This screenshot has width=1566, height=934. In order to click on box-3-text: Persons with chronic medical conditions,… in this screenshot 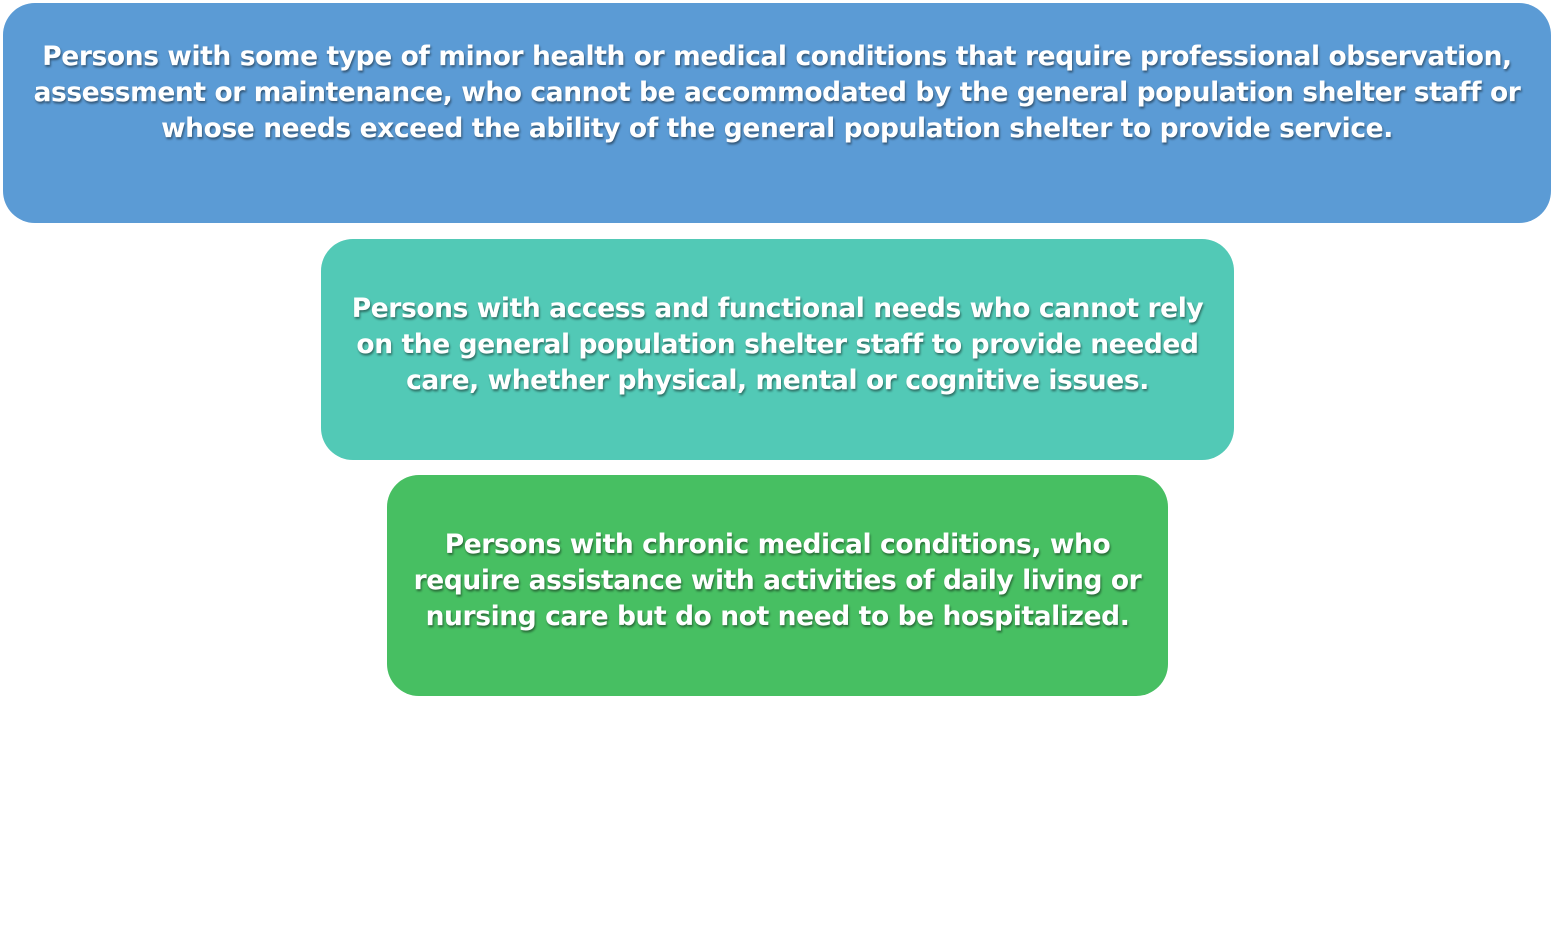, I will do `click(777, 580)`.